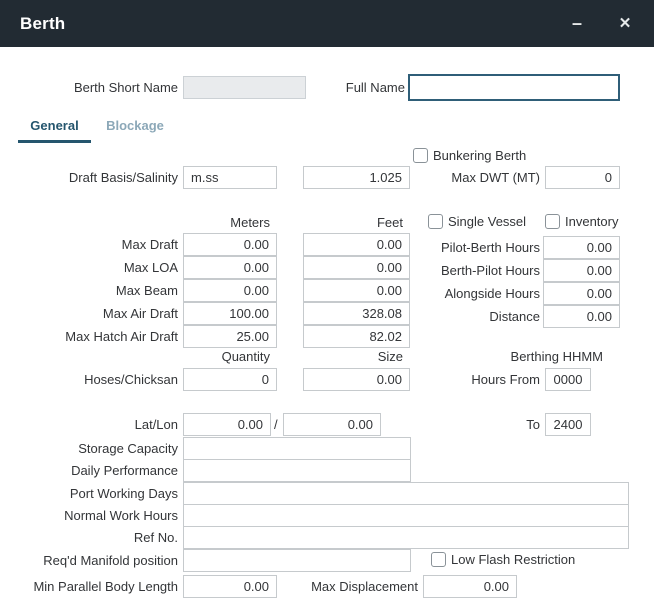 The image size is (654, 600). Describe the element at coordinates (121, 515) in the screenshot. I see `normal-work-hours-label: Normal Work Hours` at that location.